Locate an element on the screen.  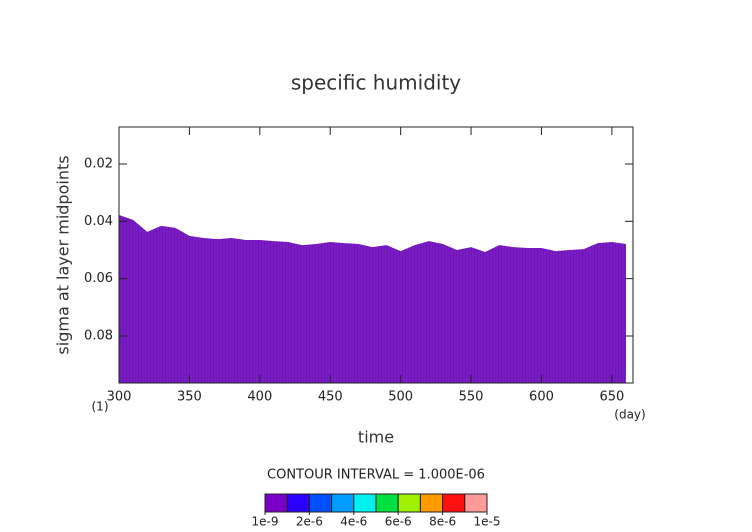
y-tick-label: 0.06 is located at coordinates (98, 278).